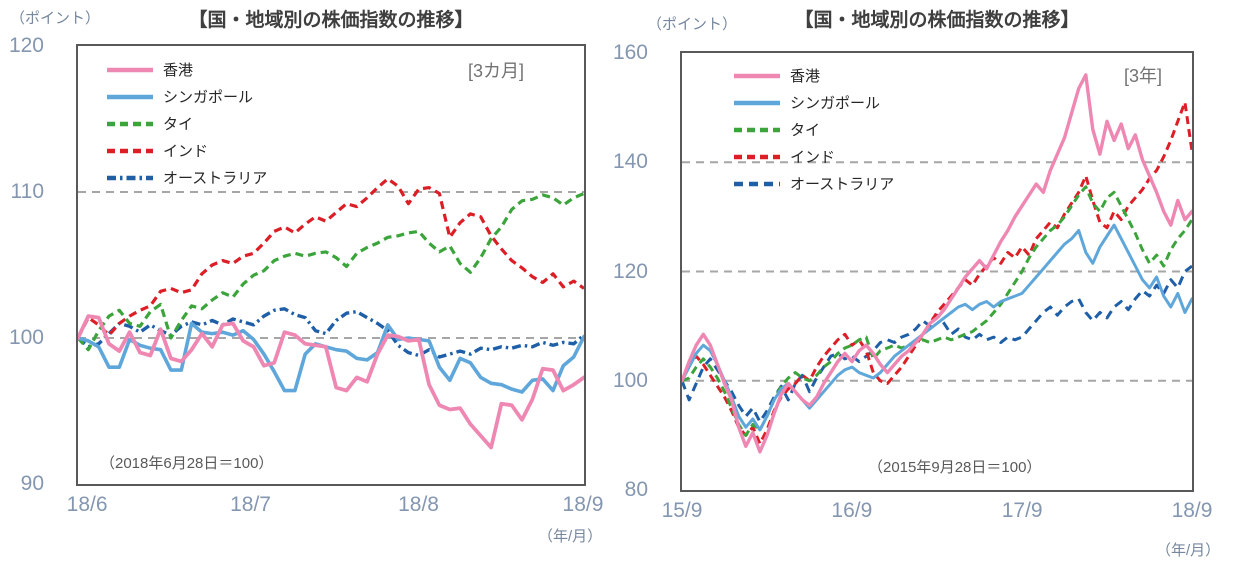 The height and width of the screenshot is (567, 1237). Describe the element at coordinates (636, 489) in the screenshot. I see `y-axis-tick: 80` at that location.